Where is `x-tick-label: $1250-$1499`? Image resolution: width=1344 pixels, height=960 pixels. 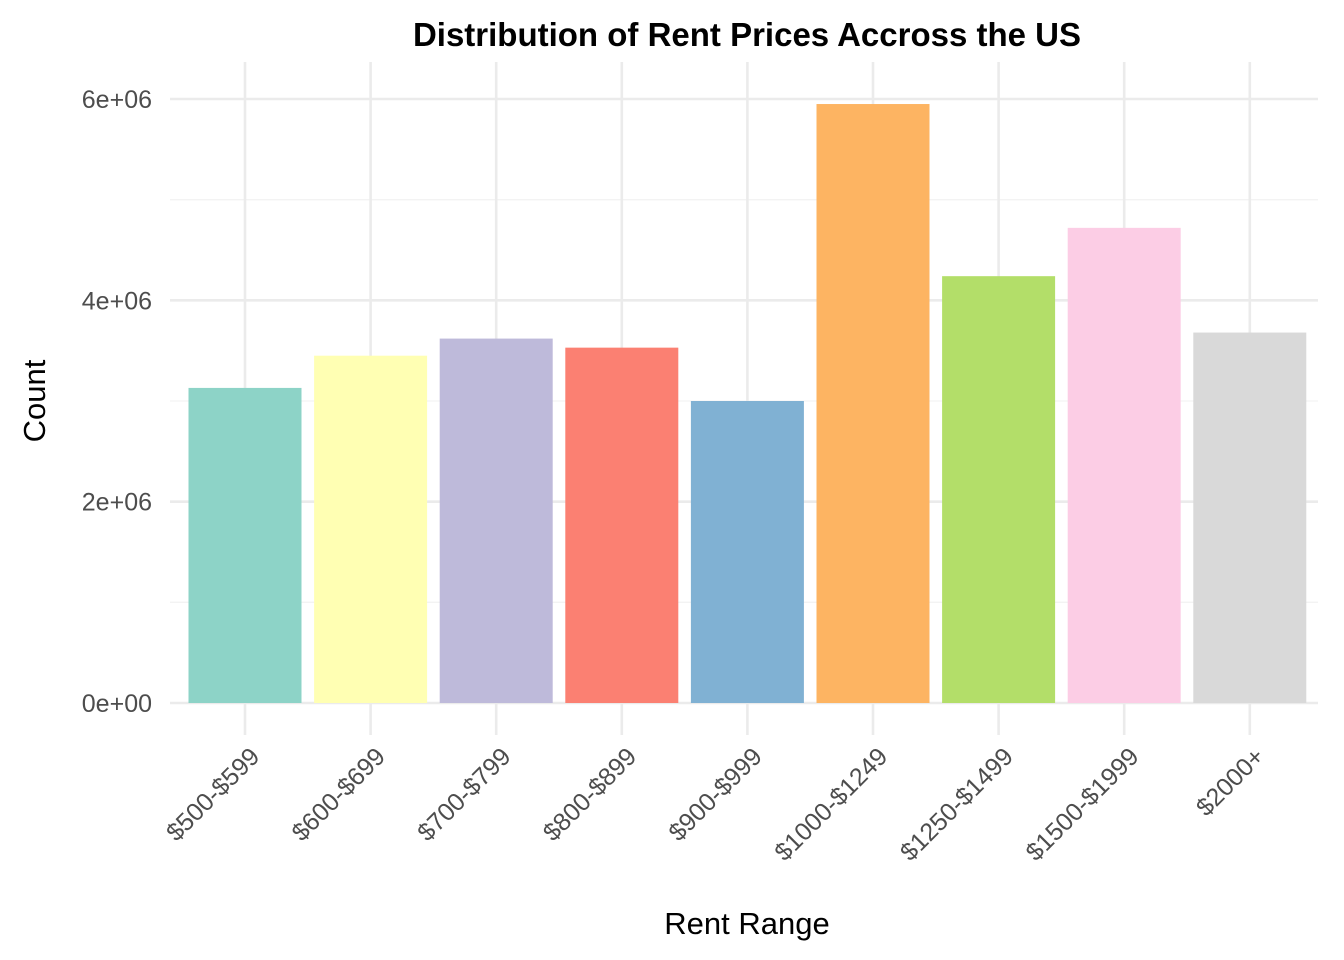
x-tick-label: $1250-$1499 is located at coordinates (957, 804).